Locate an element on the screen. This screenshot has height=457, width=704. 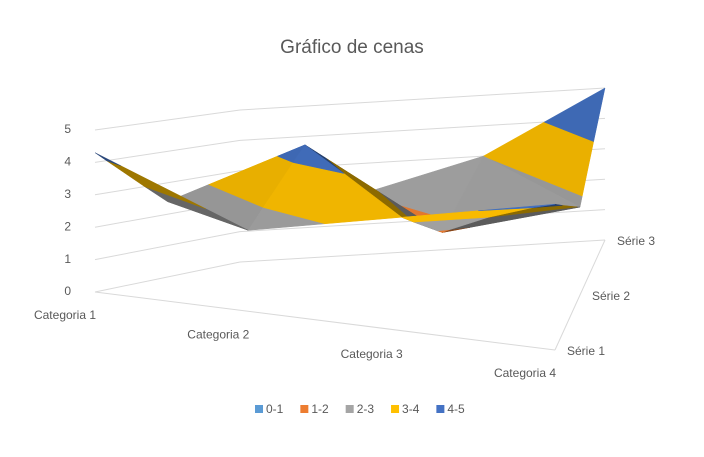
z-tick-label: 5 is located at coordinates (67, 129).